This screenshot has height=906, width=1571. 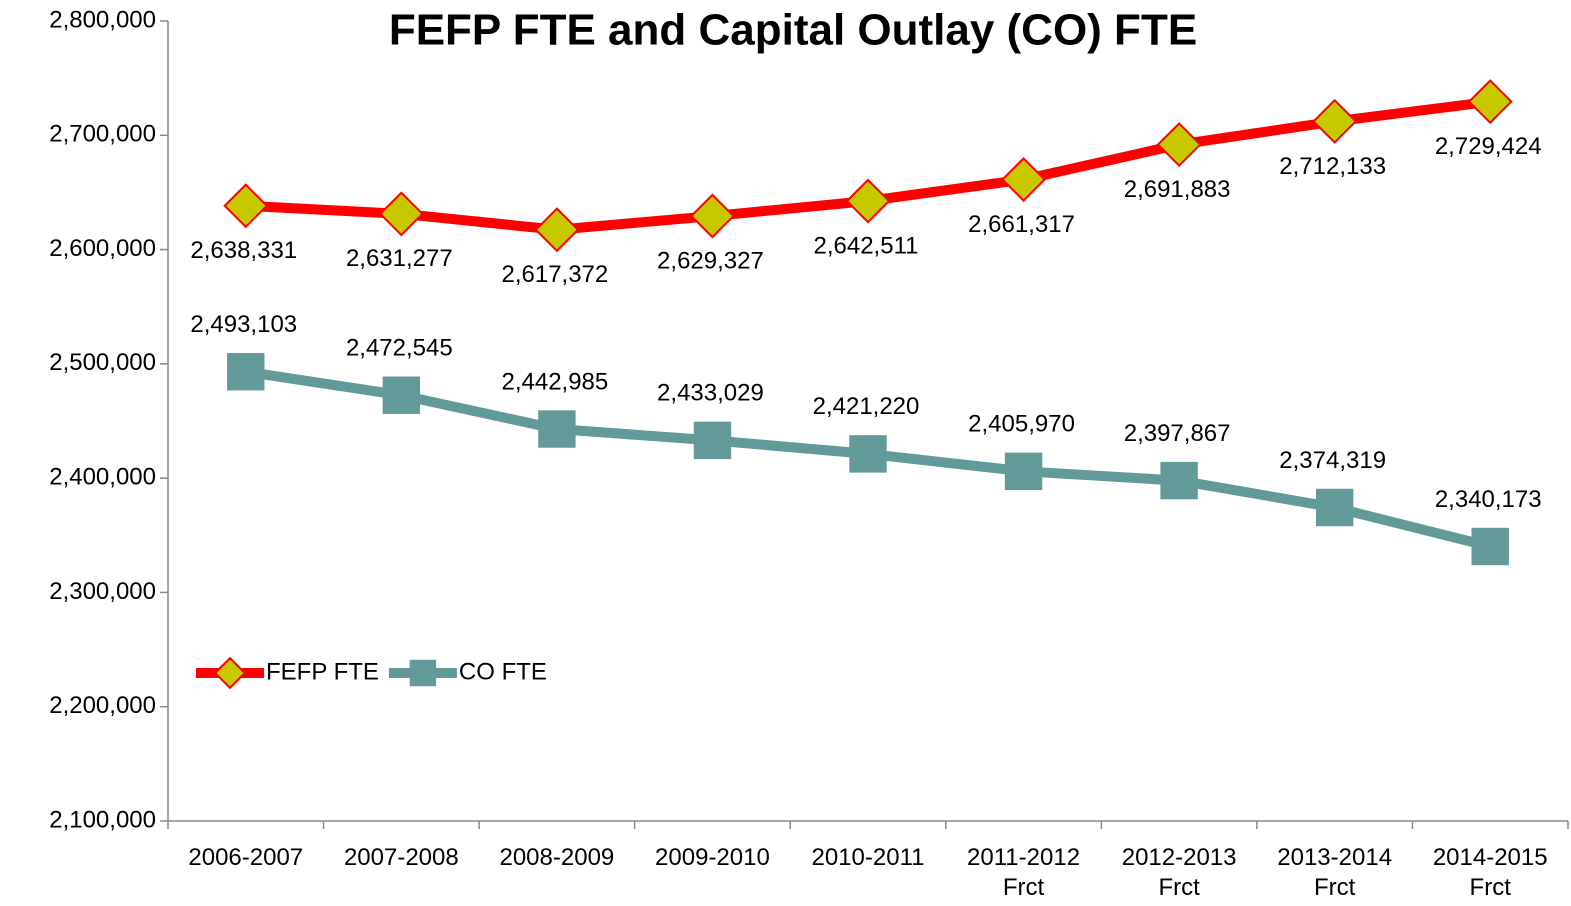 I want to click on data-label: 2,661,317, so click(x=1021, y=224).